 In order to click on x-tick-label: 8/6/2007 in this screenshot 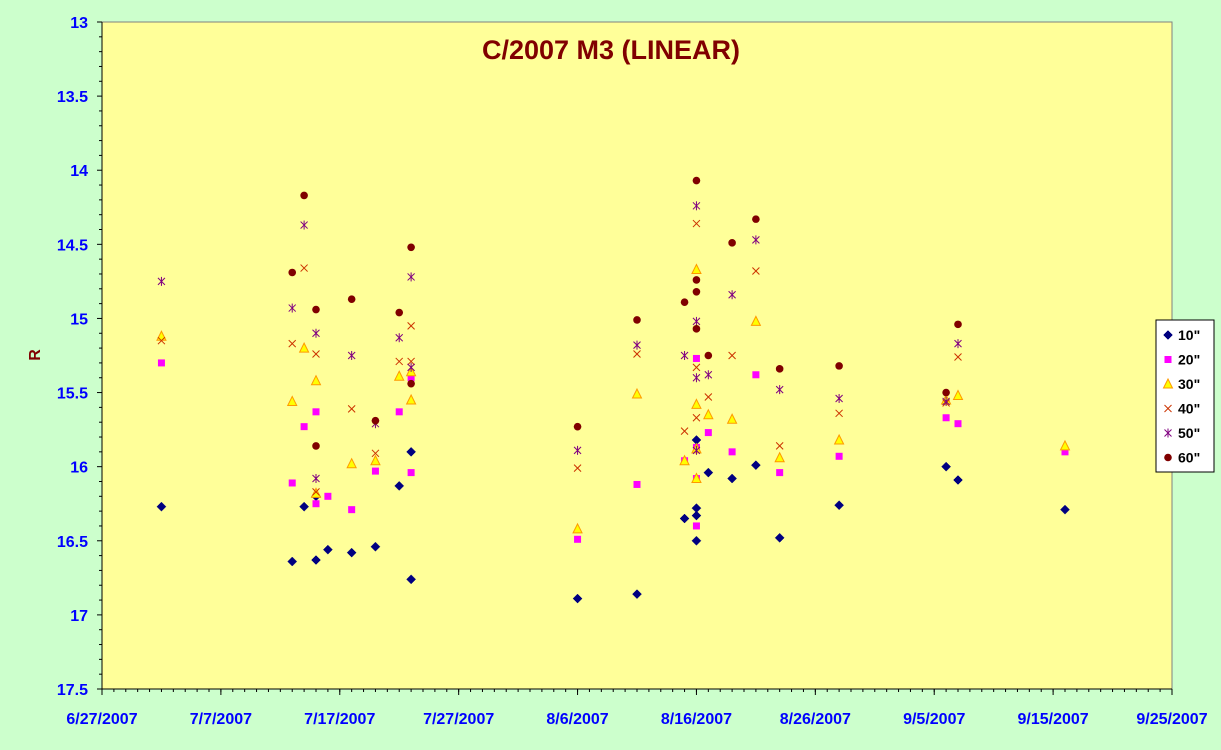, I will do `click(577, 719)`.